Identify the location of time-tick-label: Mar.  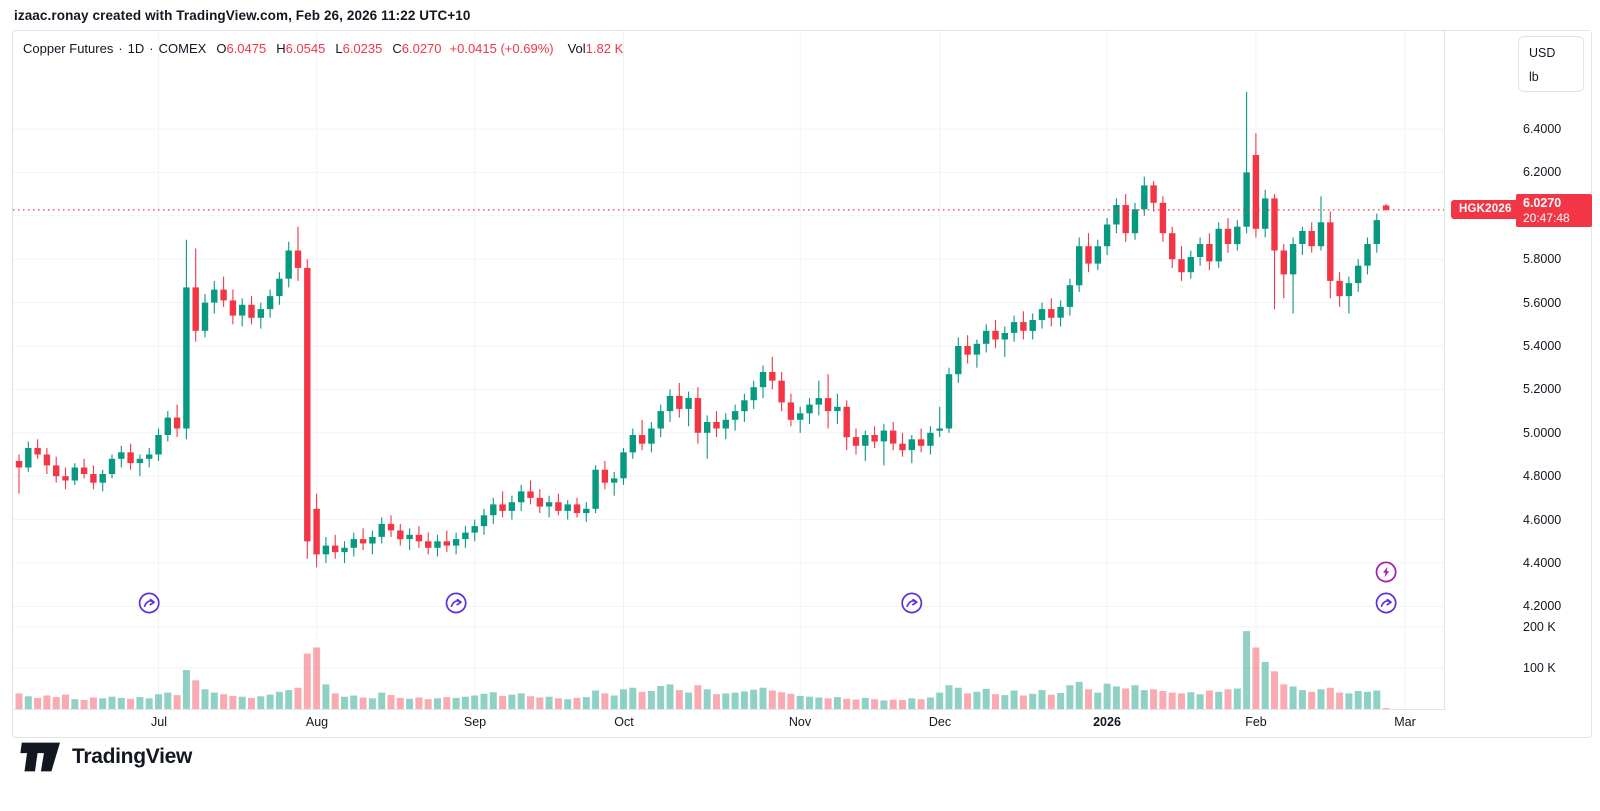
(1405, 722).